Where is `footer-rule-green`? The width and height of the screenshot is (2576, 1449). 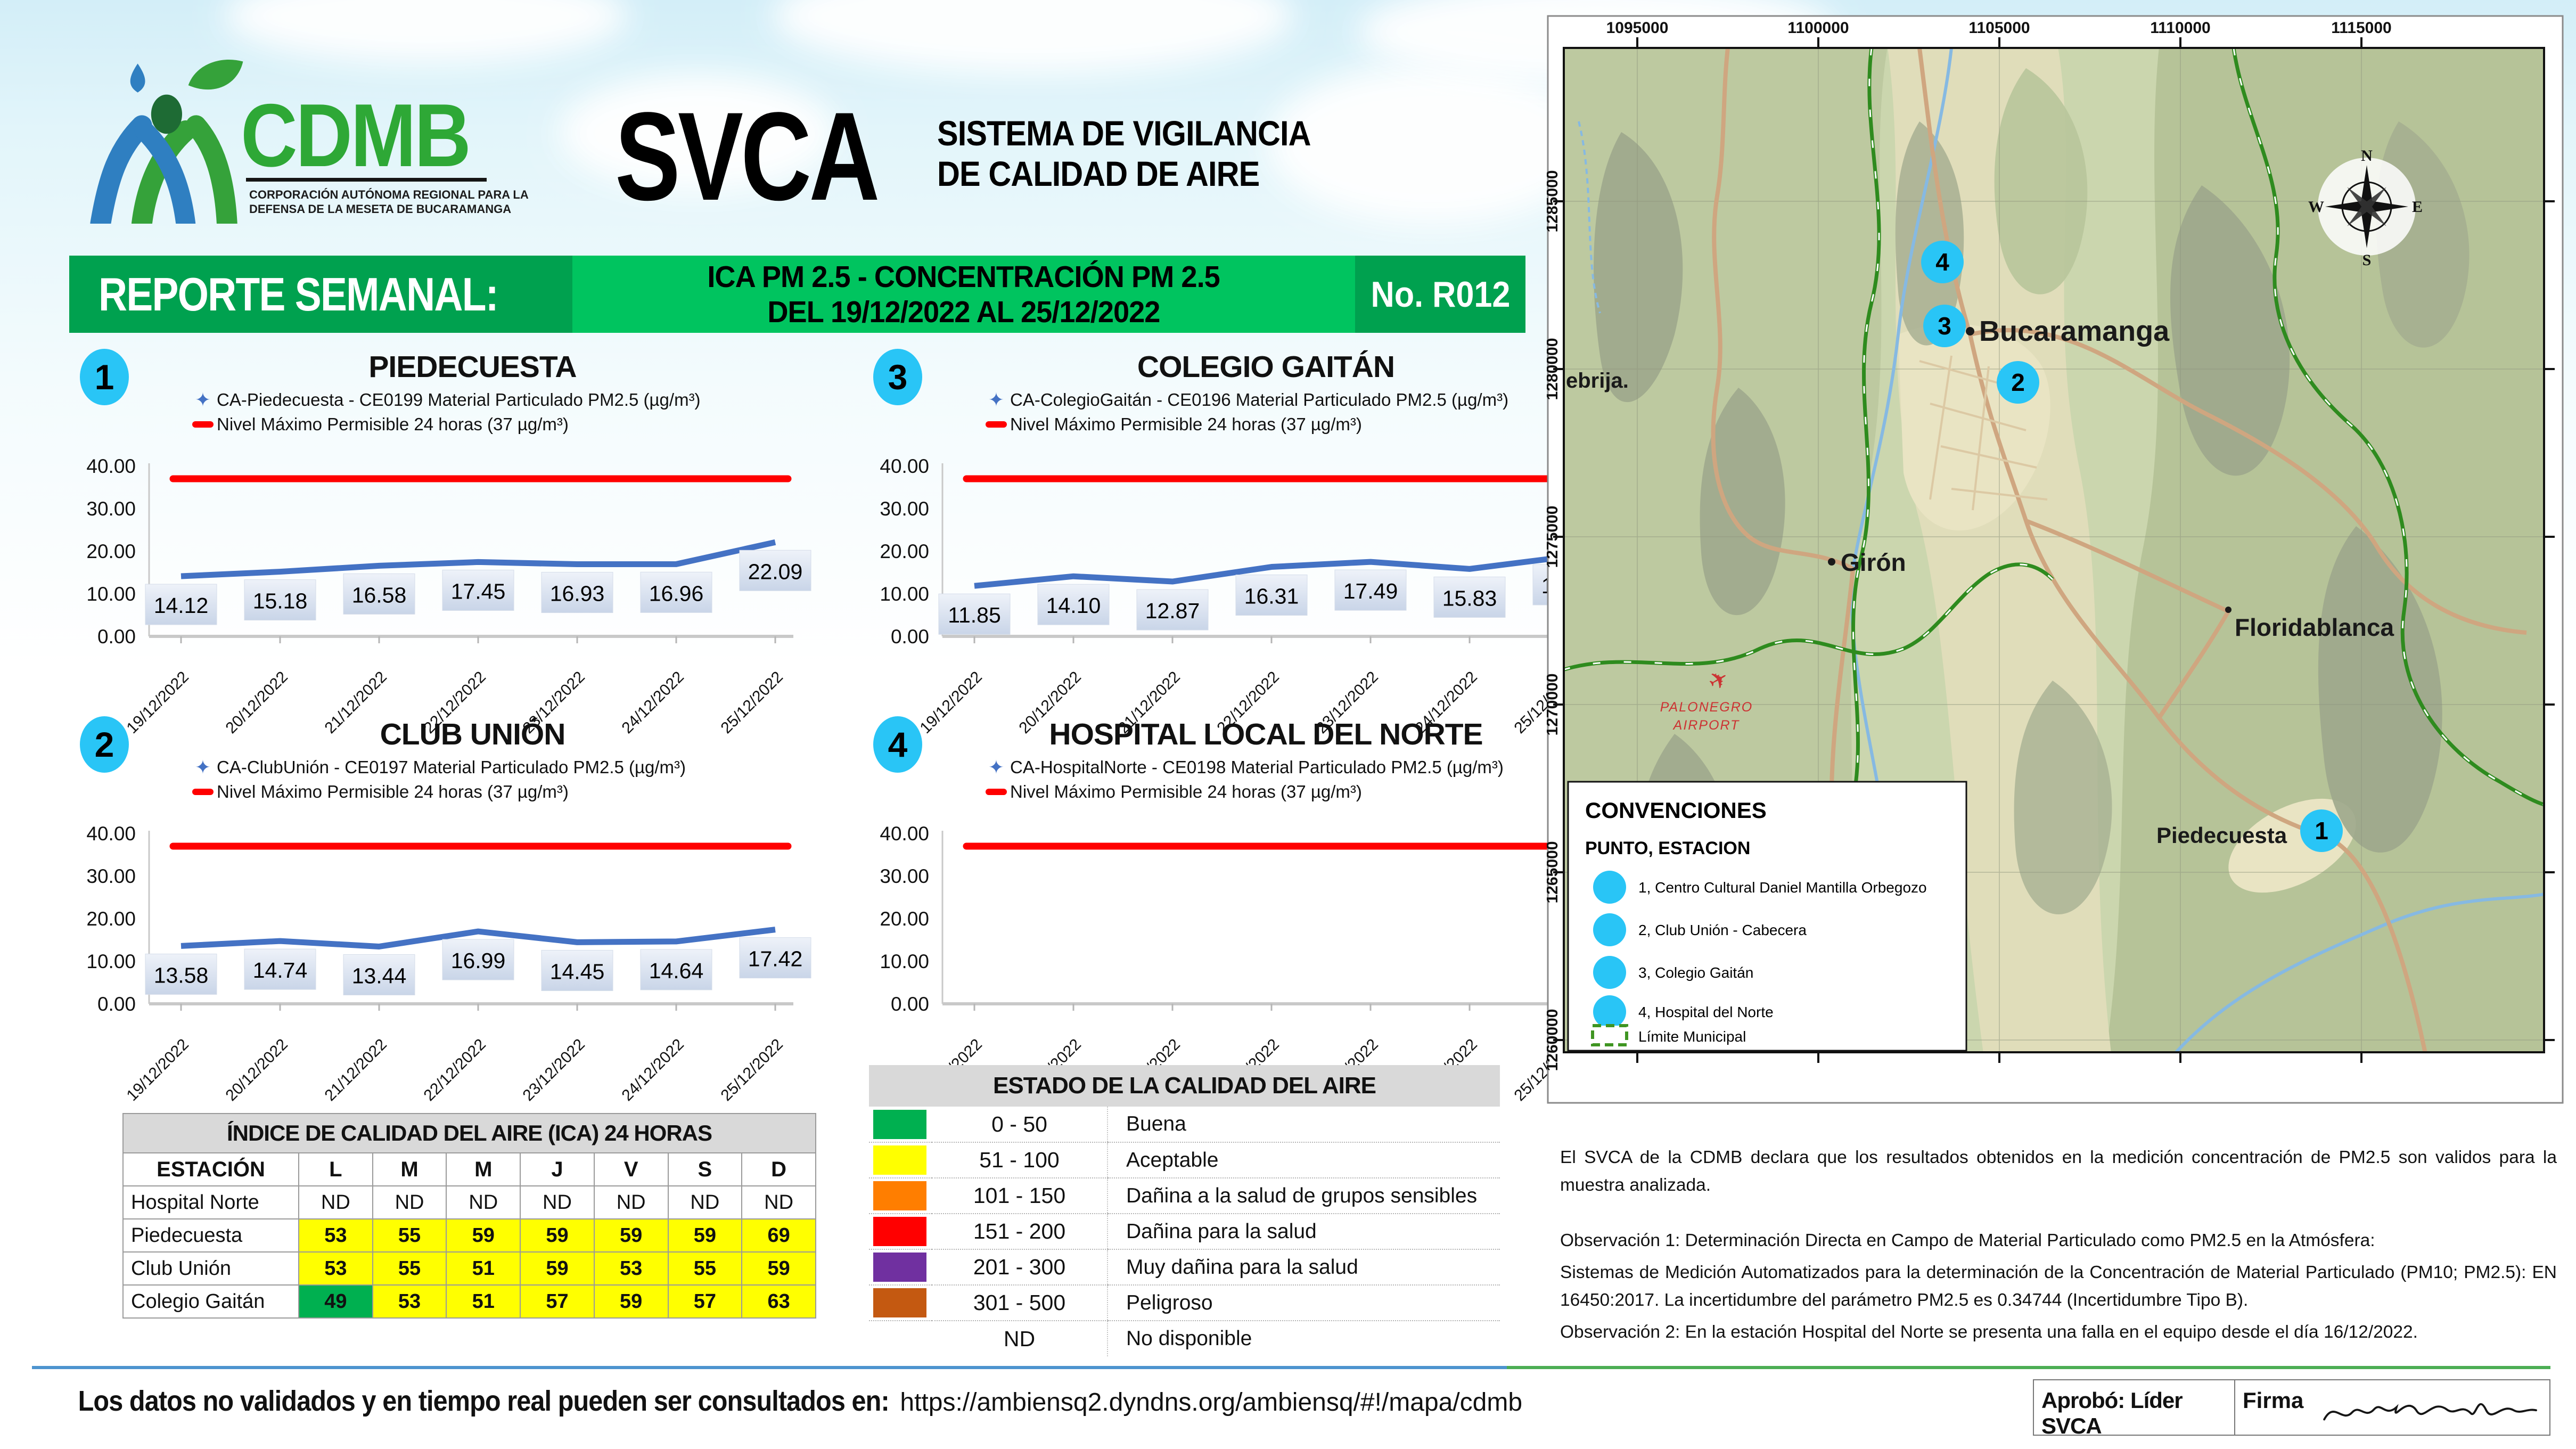
footer-rule-green is located at coordinates (2028, 1367).